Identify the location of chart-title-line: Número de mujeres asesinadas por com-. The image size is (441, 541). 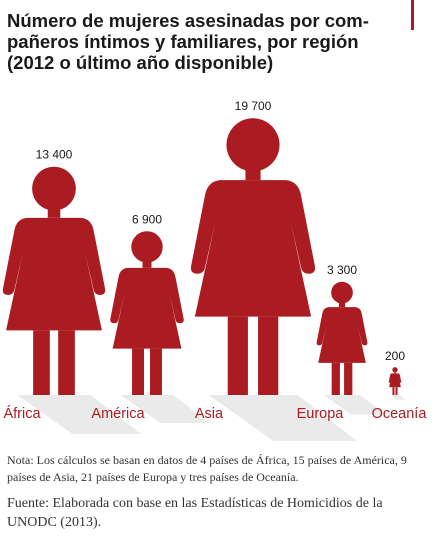
(188, 20).